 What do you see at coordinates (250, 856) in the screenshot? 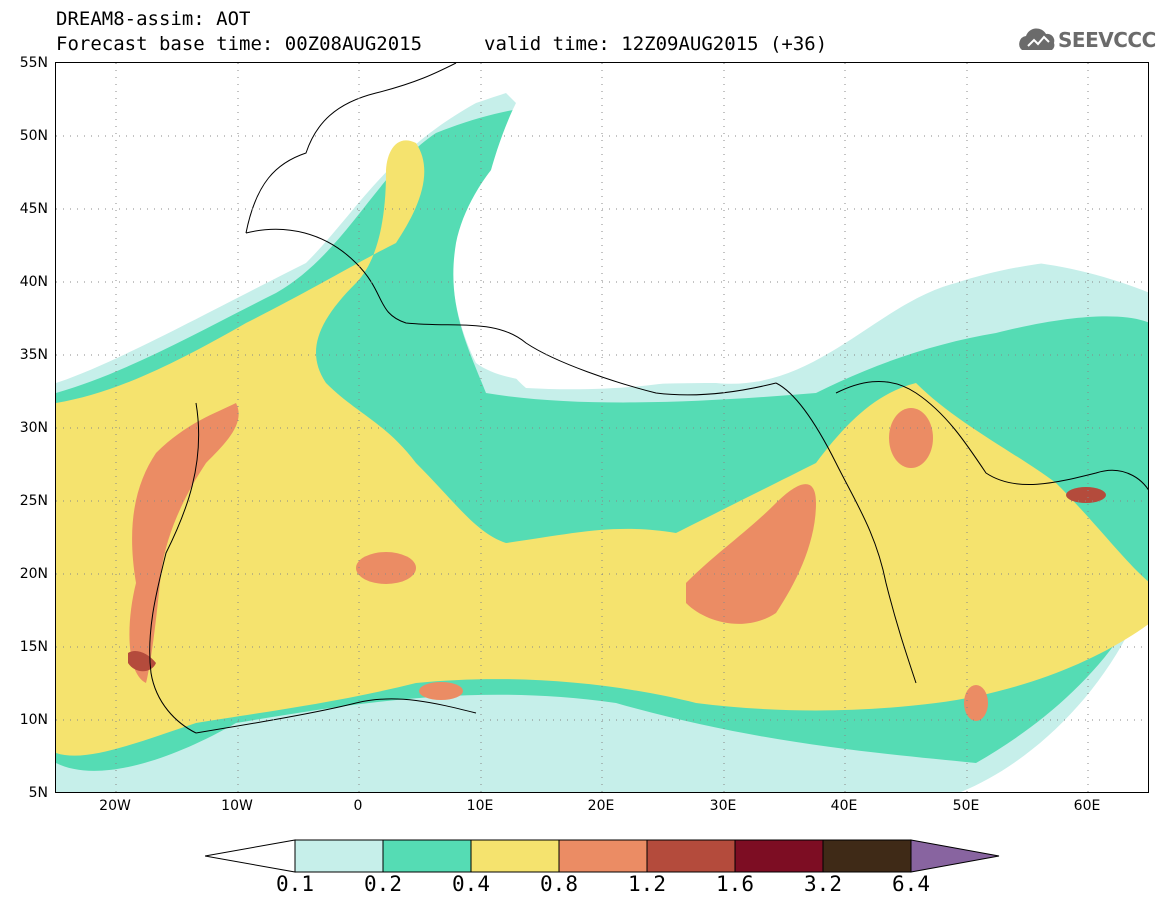
I see `colorbar-under-arrow` at bounding box center [250, 856].